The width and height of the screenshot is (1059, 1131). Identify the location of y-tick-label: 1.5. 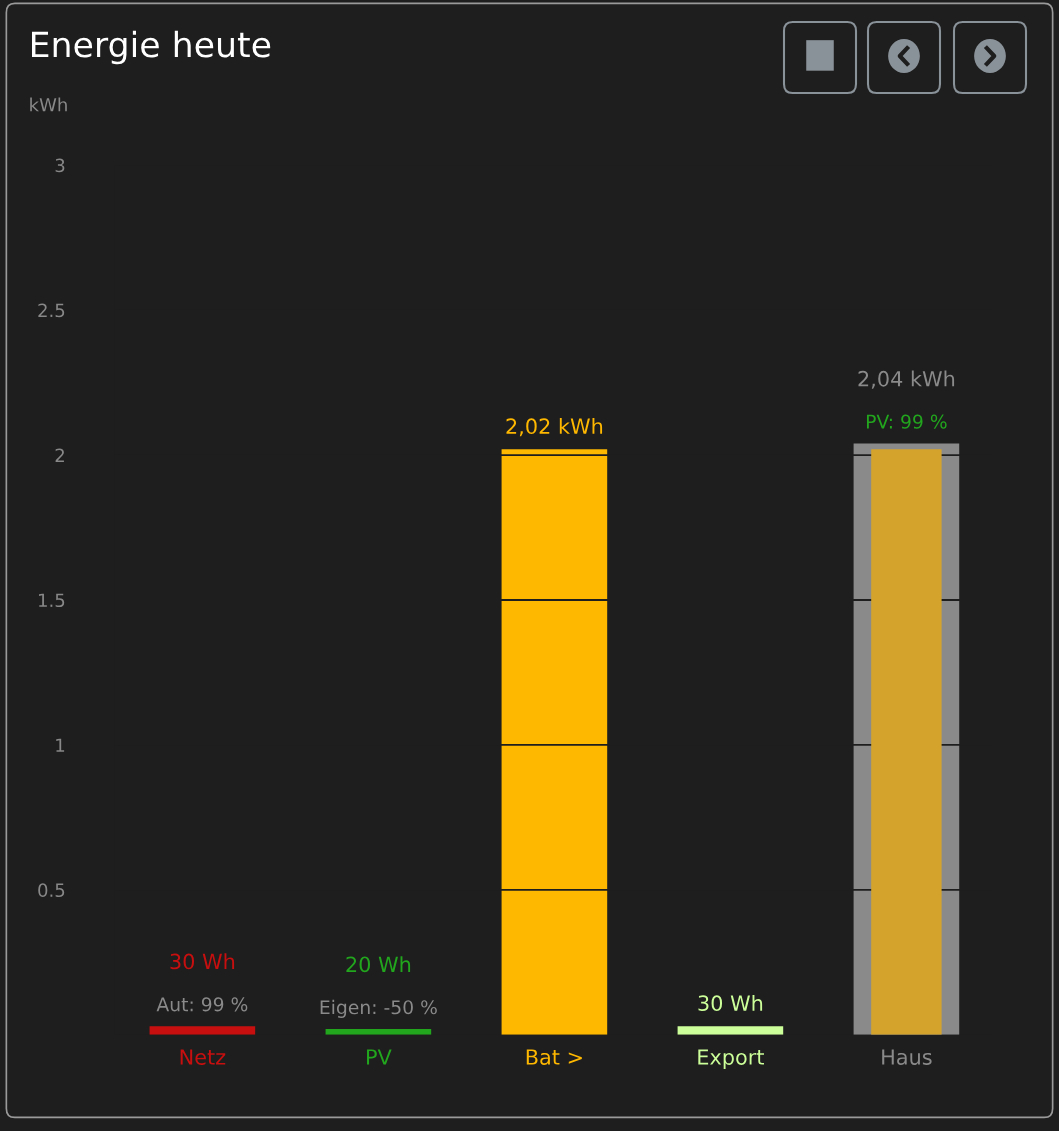
(52, 600).